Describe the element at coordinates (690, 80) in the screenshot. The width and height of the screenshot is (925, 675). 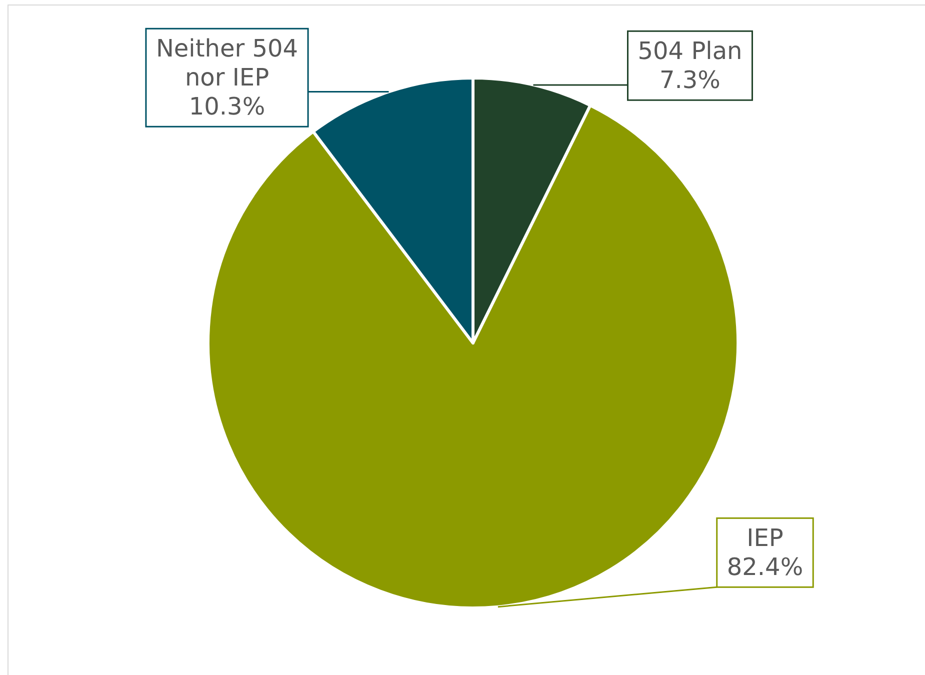
I see `data-label: 7.3%` at that location.